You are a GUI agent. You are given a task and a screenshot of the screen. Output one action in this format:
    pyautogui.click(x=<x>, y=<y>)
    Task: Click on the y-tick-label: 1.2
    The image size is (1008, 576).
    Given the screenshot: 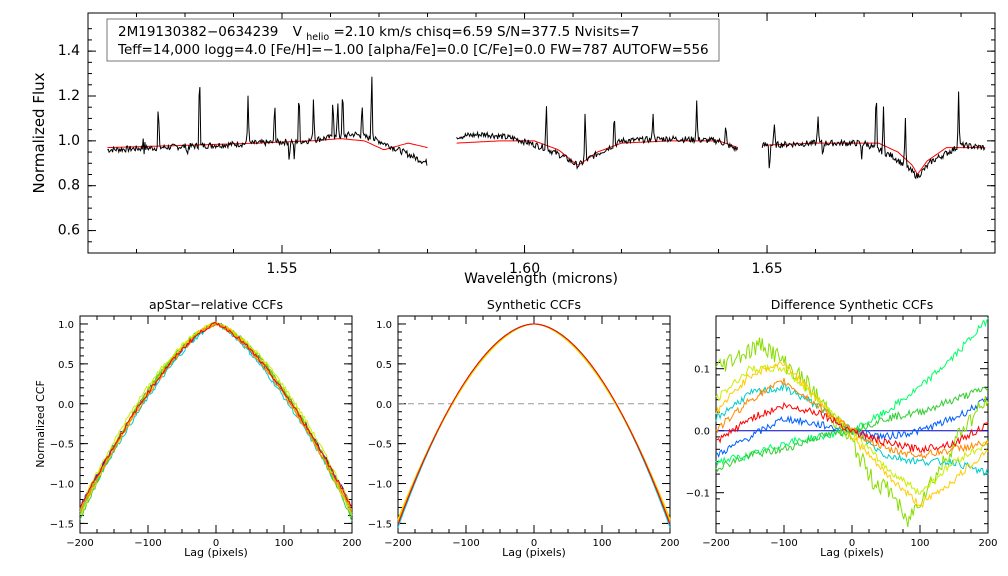 What is the action you would take?
    pyautogui.click(x=69, y=96)
    